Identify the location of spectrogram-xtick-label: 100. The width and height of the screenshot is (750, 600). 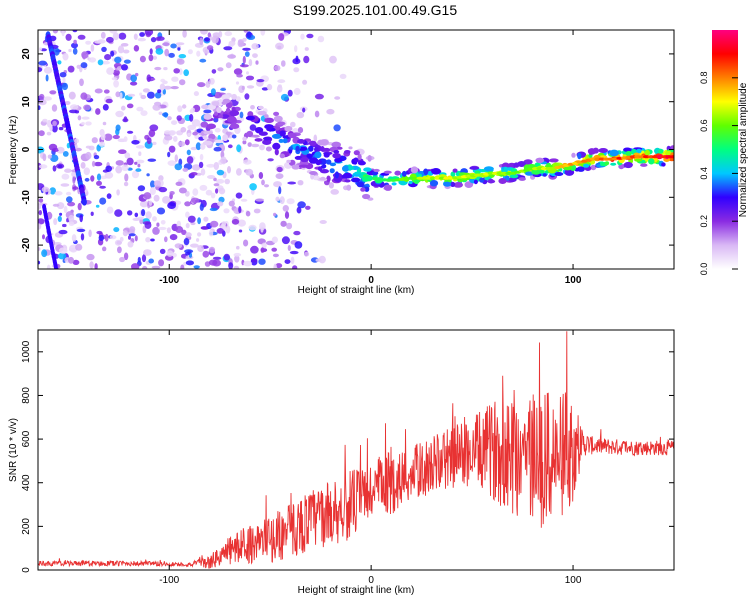
(573, 280).